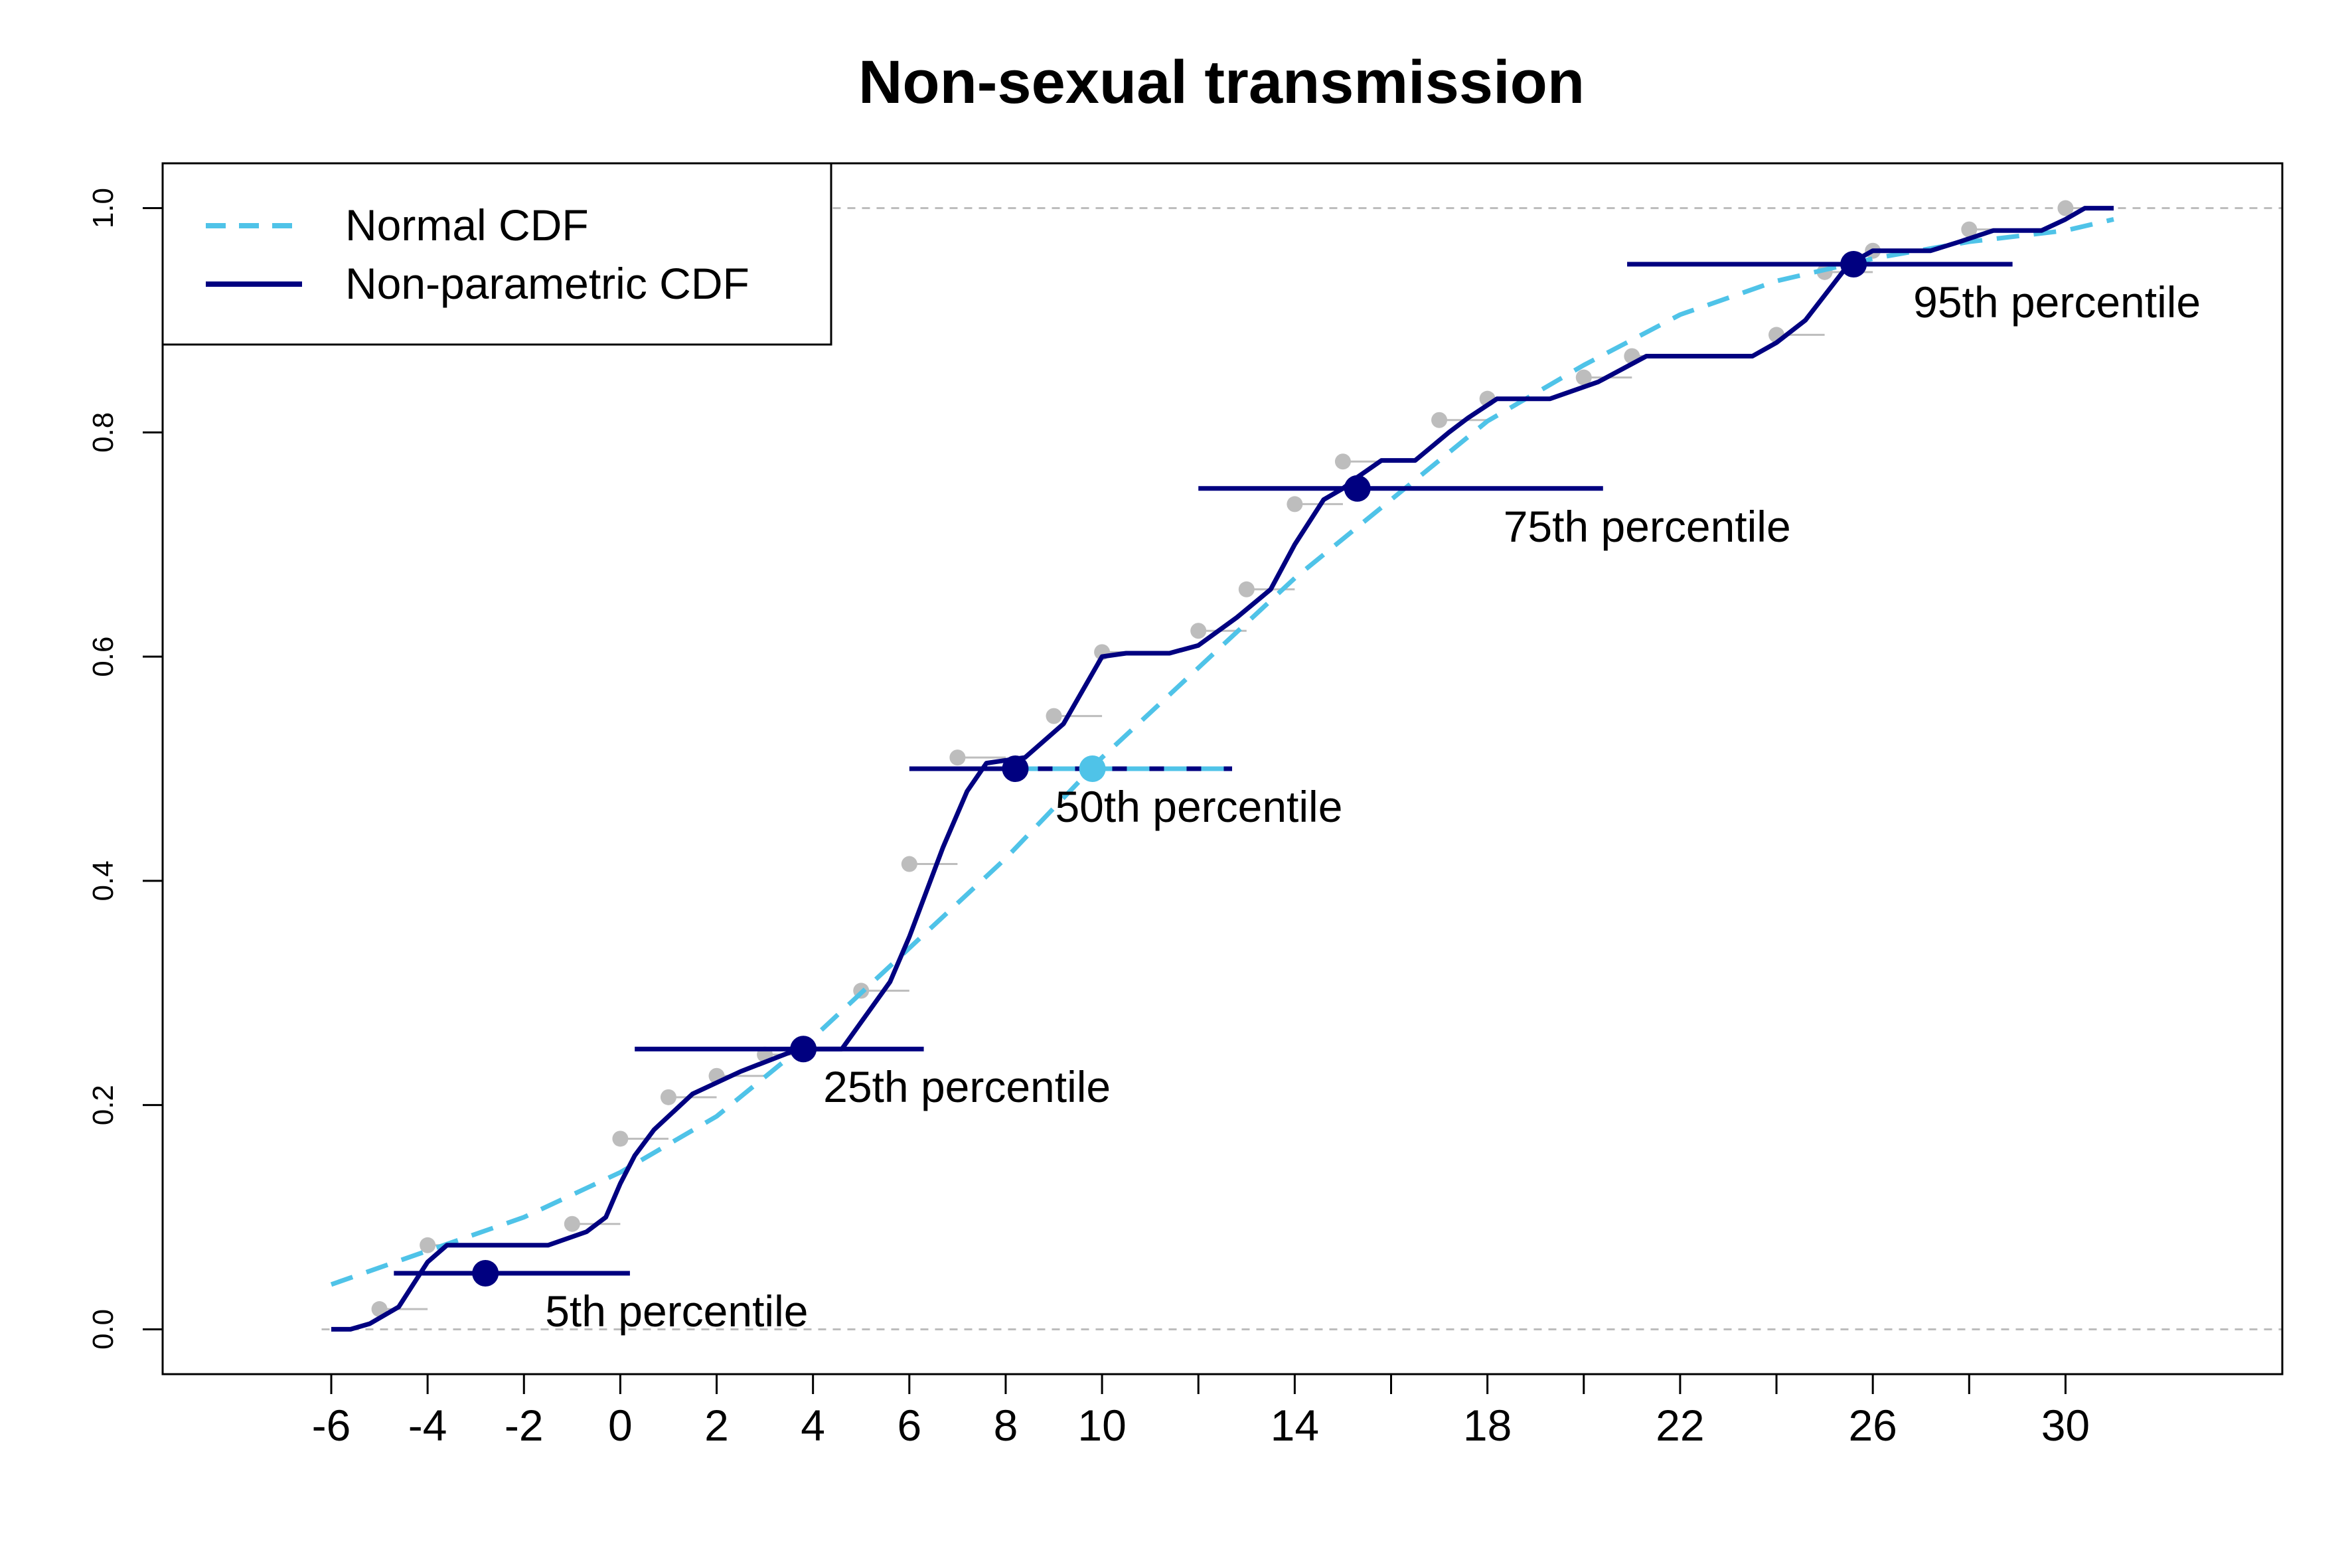 This screenshot has width=2352, height=1568. What do you see at coordinates (1680, 1425) in the screenshot?
I see `x-tick-label: 22` at bounding box center [1680, 1425].